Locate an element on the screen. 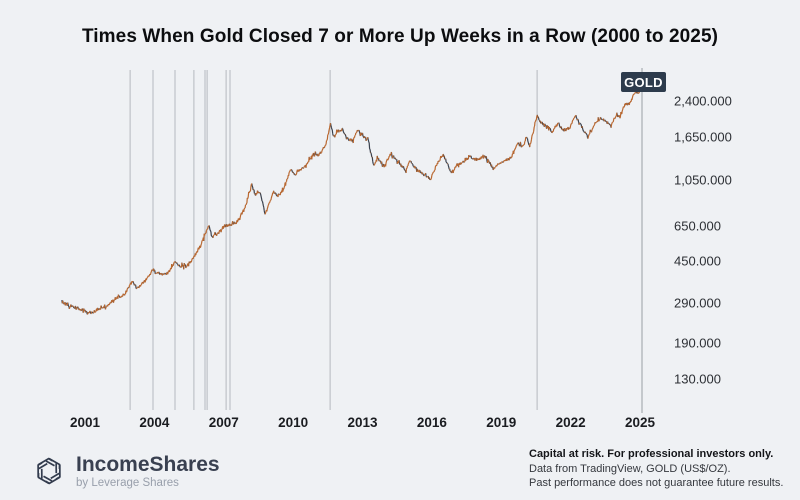 Image resolution: width=800 pixels, height=500 pixels. x-axis-tick-label: 2022 is located at coordinates (570, 422).